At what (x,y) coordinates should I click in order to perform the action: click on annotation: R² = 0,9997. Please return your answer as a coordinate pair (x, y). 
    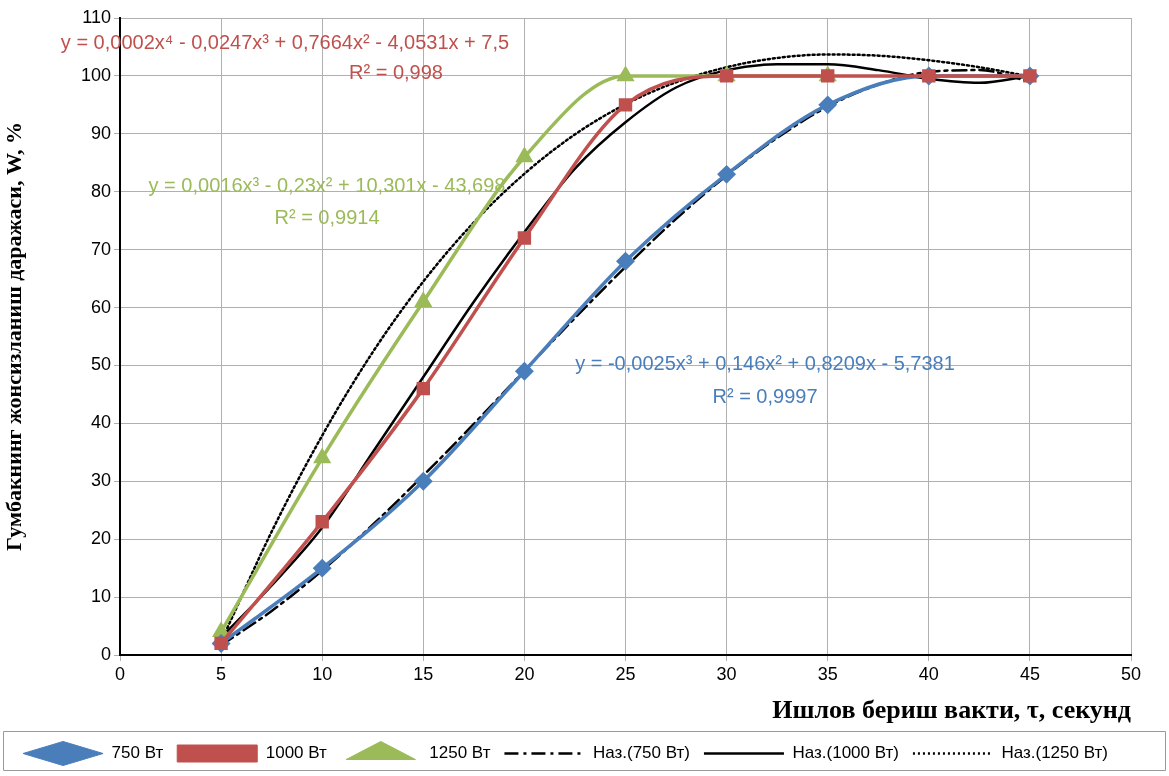
    Looking at the image, I should click on (765, 395).